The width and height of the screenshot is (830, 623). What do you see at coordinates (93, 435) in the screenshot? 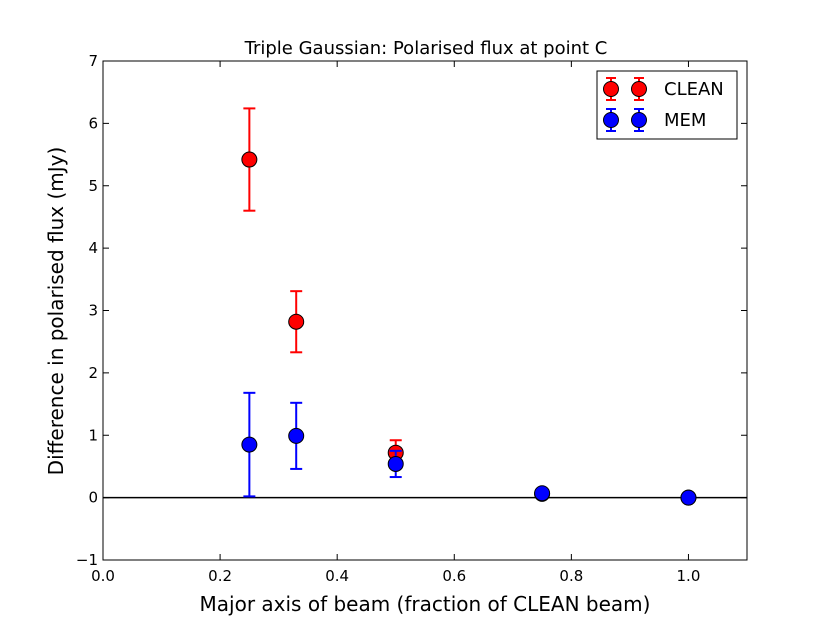
I see `y-tick-label: 1` at bounding box center [93, 435].